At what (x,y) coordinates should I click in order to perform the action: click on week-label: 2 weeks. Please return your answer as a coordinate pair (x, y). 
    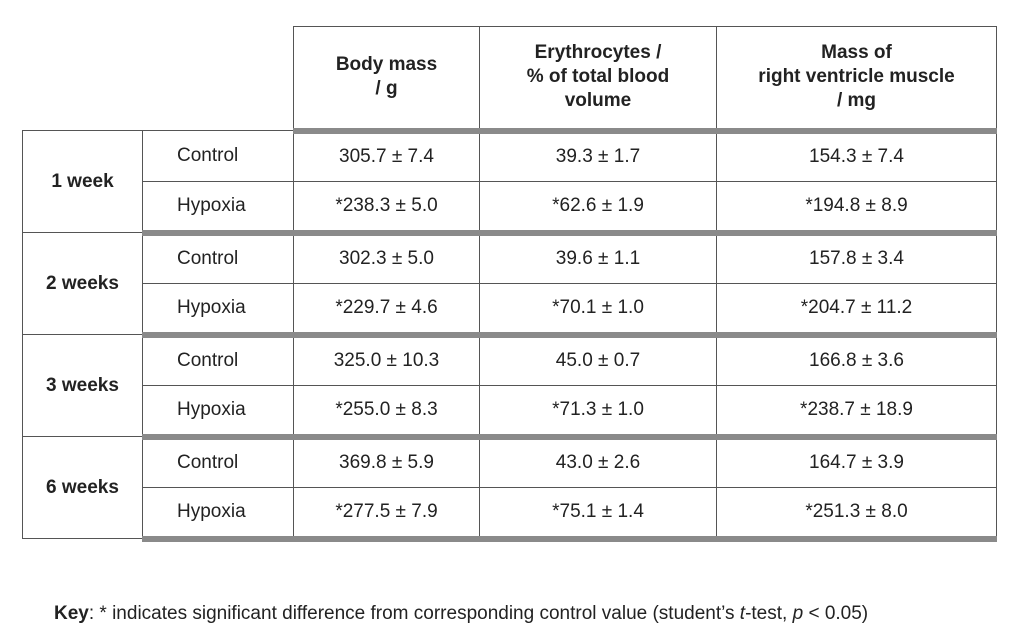
    Looking at the image, I should click on (82, 283).